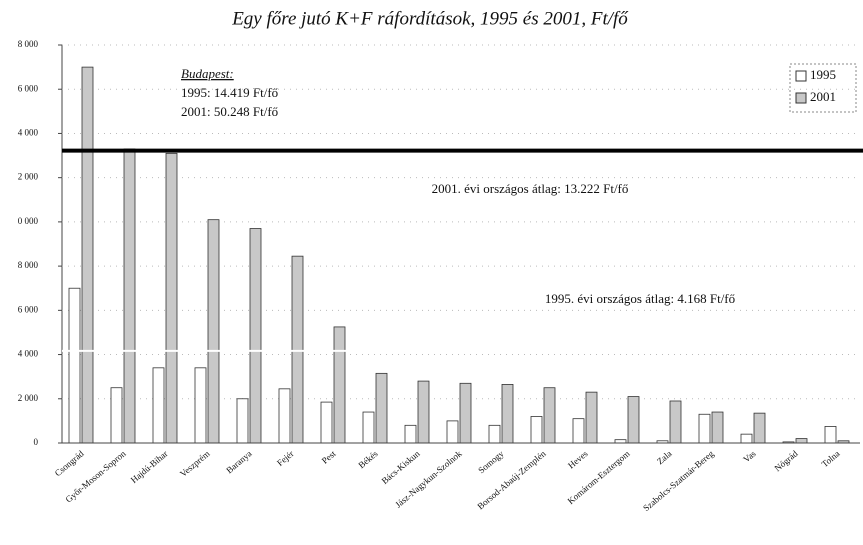  Describe the element at coordinates (229, 92) in the screenshot. I see `annotation-line: 1995: 14.419 Ft/fő` at that location.